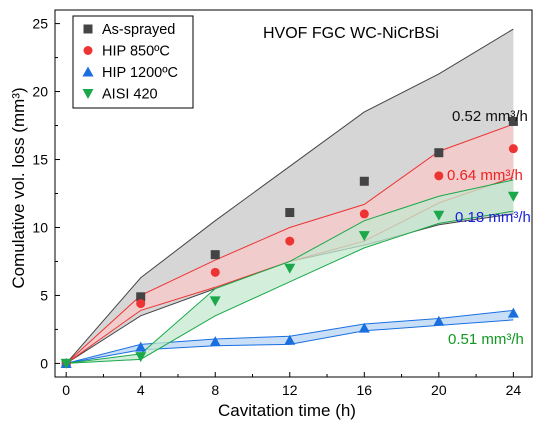  Describe the element at coordinates (18, 187) in the screenshot. I see `y-axis-label: Comulative vol. loss (mm³)` at that location.